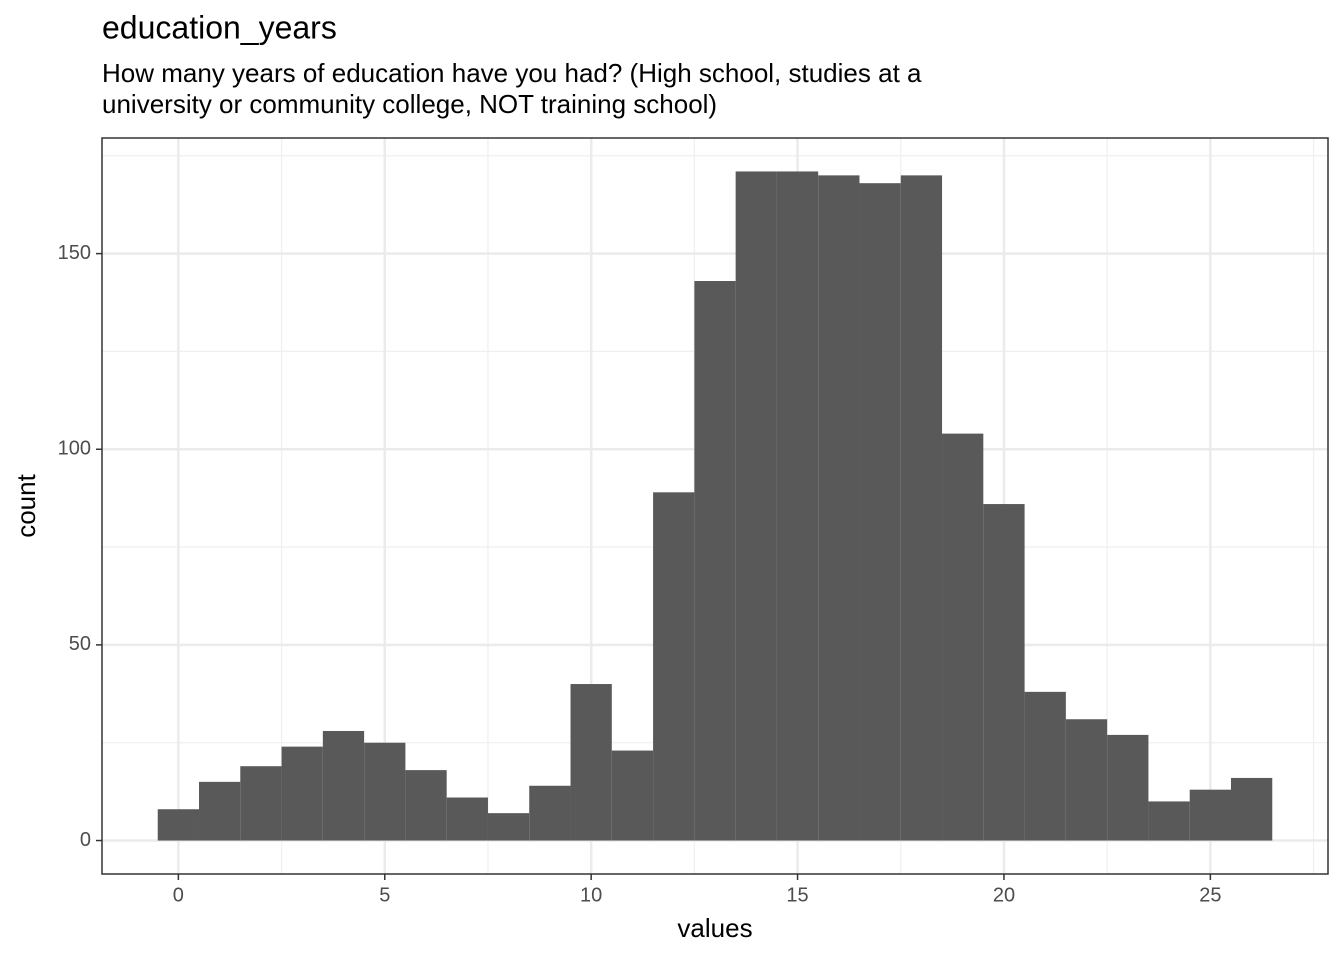 The height and width of the screenshot is (965, 1344). Describe the element at coordinates (74, 449) in the screenshot. I see `y-tick-label: 100` at that location.